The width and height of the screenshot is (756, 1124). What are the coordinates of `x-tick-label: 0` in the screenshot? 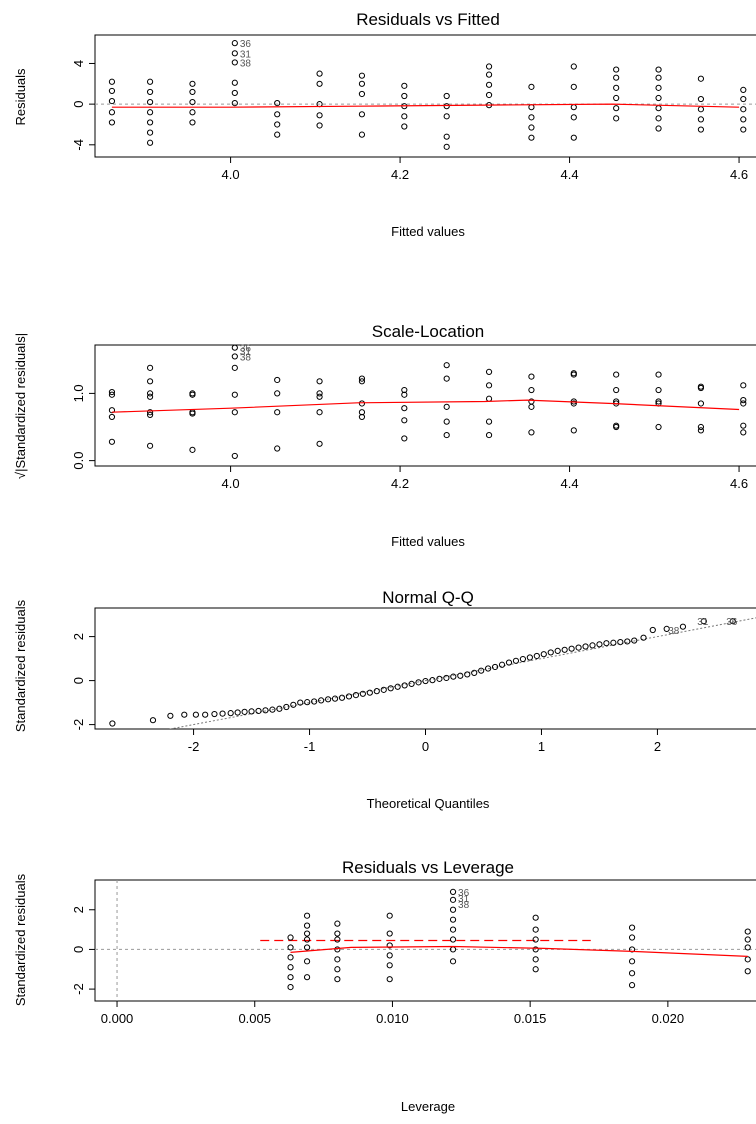 It's located at (425, 746).